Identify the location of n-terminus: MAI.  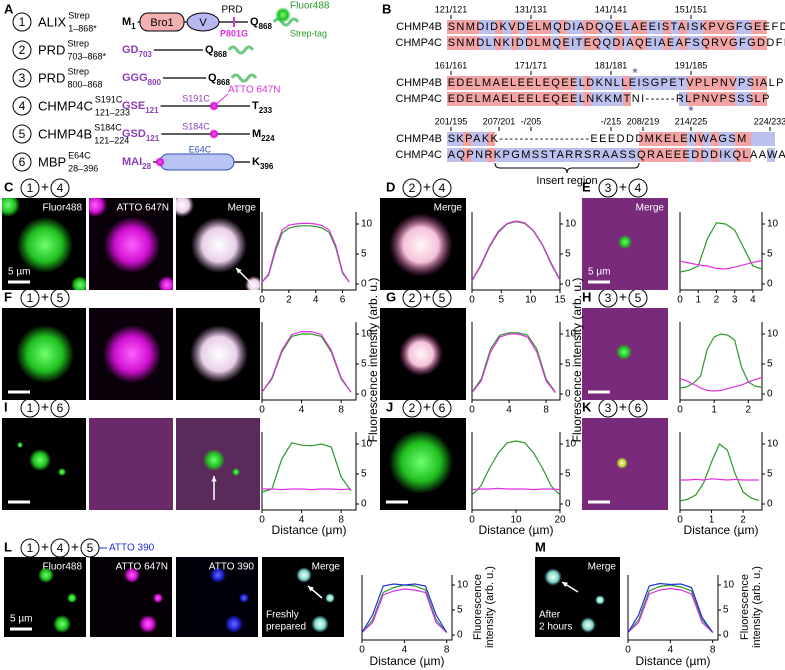
(132, 162).